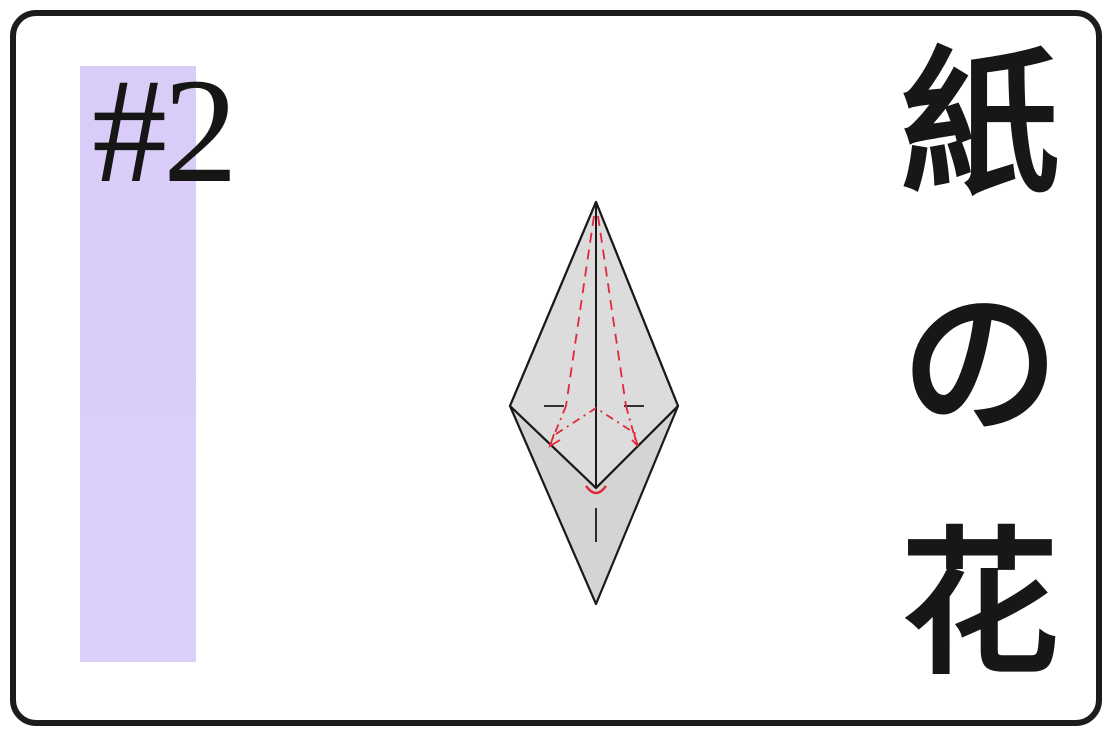 The height and width of the screenshot is (740, 1116). What do you see at coordinates (165, 131) in the screenshot?
I see `step-number: #2` at bounding box center [165, 131].